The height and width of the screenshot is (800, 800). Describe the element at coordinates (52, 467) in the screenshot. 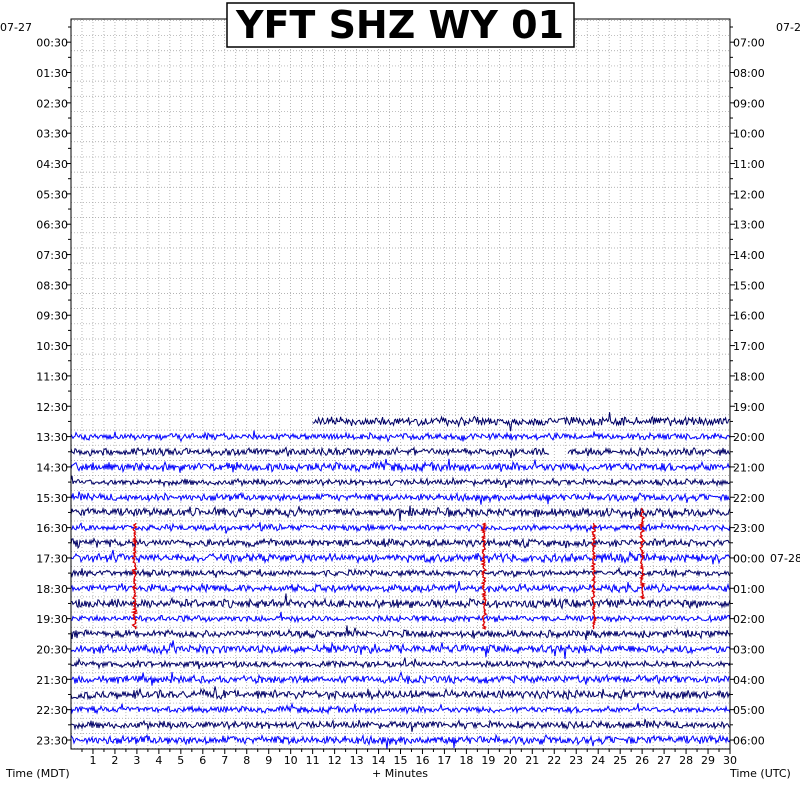

I see `left-time-label: 14:30` at that location.